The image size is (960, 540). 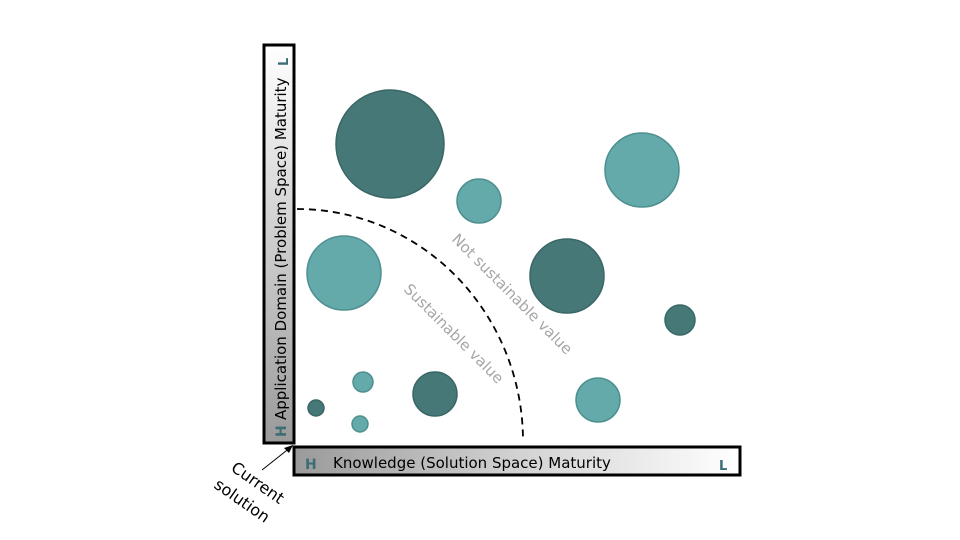 I want to click on origin-arrow-line, so click(x=276, y=458).